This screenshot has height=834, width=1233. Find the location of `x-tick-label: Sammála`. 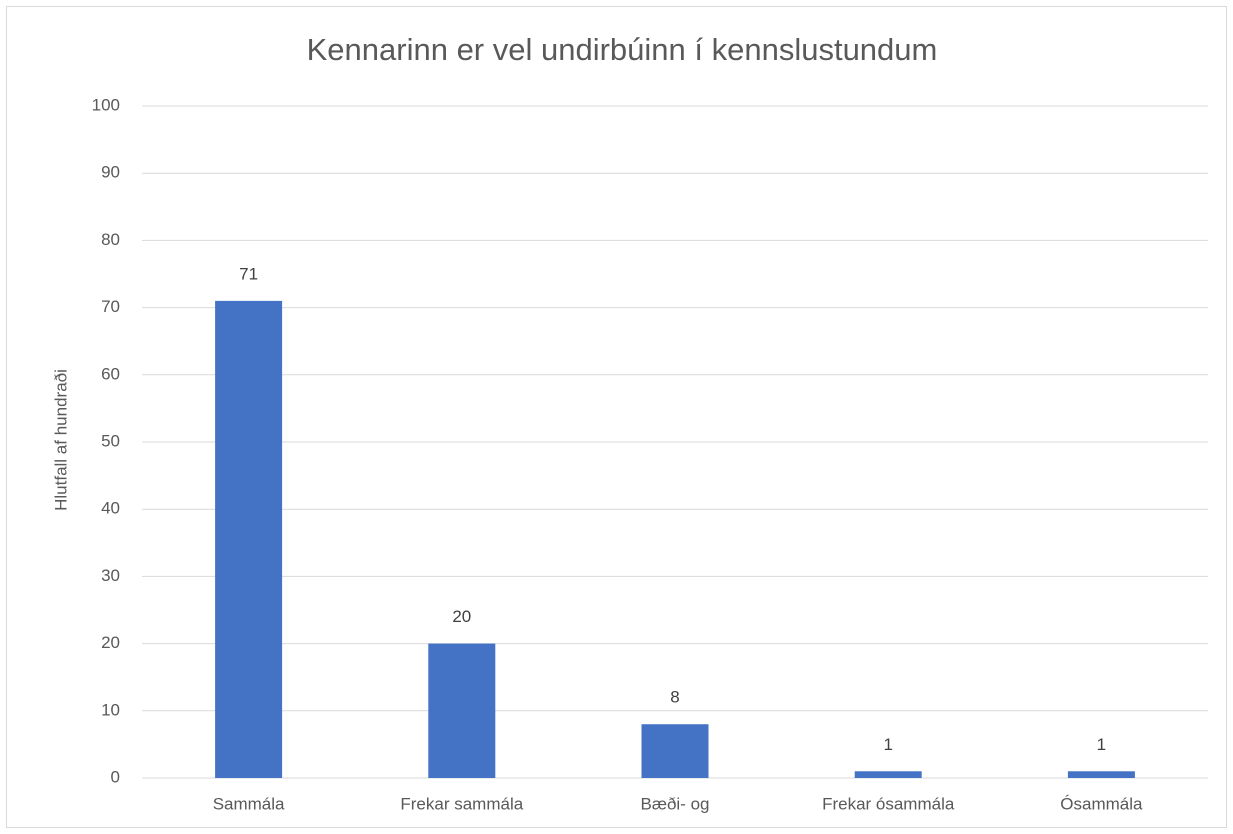

x-tick-label: Sammála is located at coordinates (249, 803).